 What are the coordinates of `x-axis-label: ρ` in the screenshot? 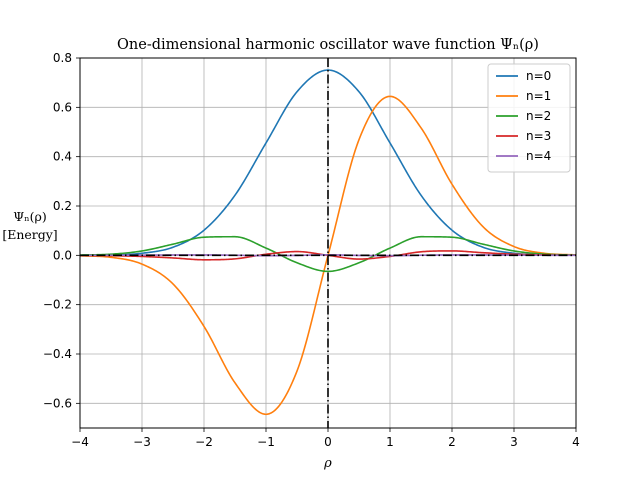 It's located at (327, 463).